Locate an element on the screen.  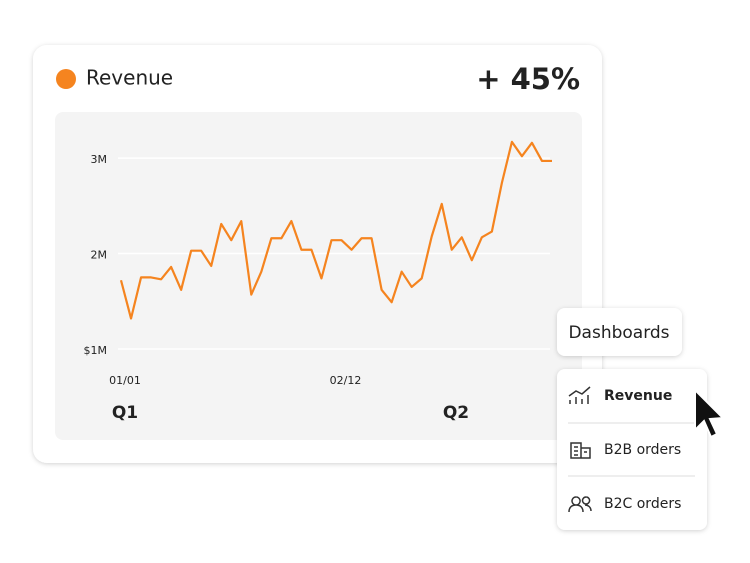
y-tick-label: $1M is located at coordinates (96, 350).